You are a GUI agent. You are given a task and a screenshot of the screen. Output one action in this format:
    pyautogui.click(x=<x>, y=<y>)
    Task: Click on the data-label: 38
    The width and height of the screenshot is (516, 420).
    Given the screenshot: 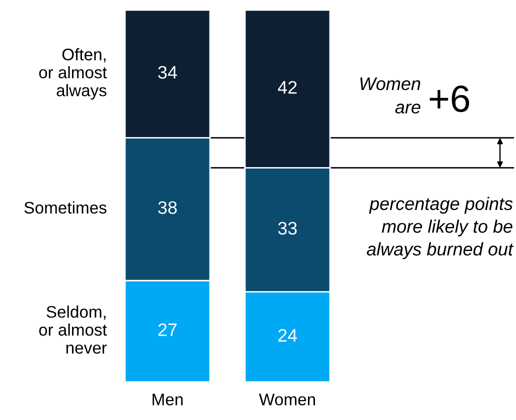 What is the action you would take?
    pyautogui.click(x=167, y=207)
    